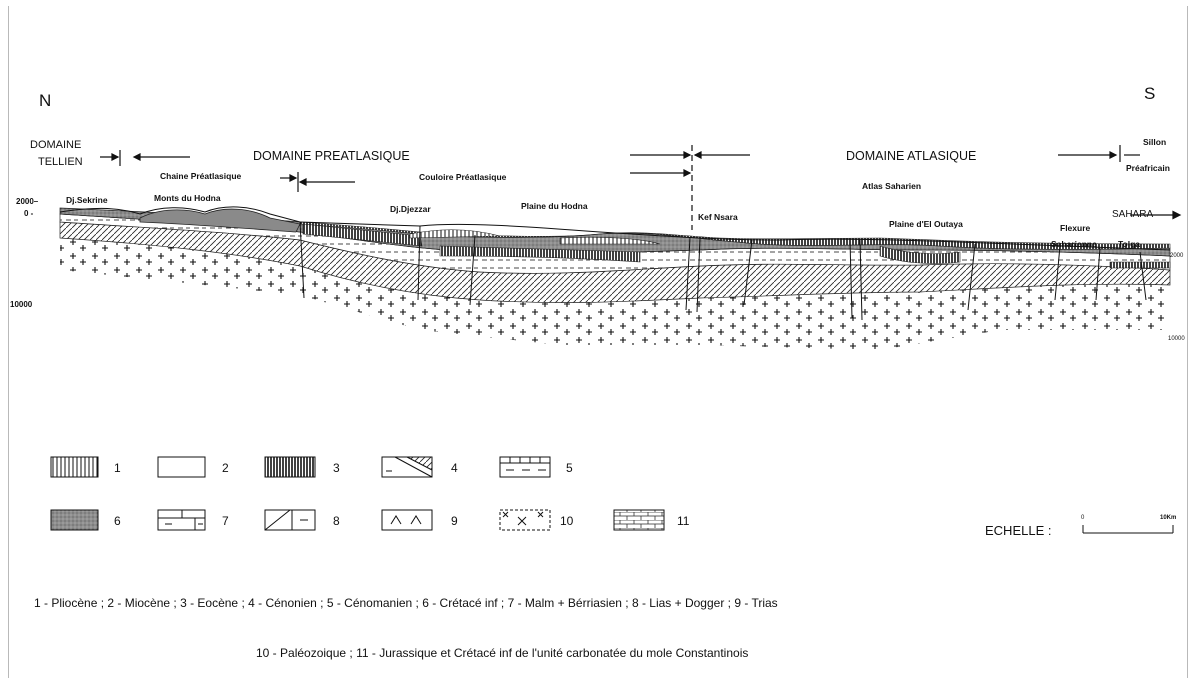 The image size is (1197, 684). I want to click on kef-nsara-label: Kef Nsara, so click(718, 217).